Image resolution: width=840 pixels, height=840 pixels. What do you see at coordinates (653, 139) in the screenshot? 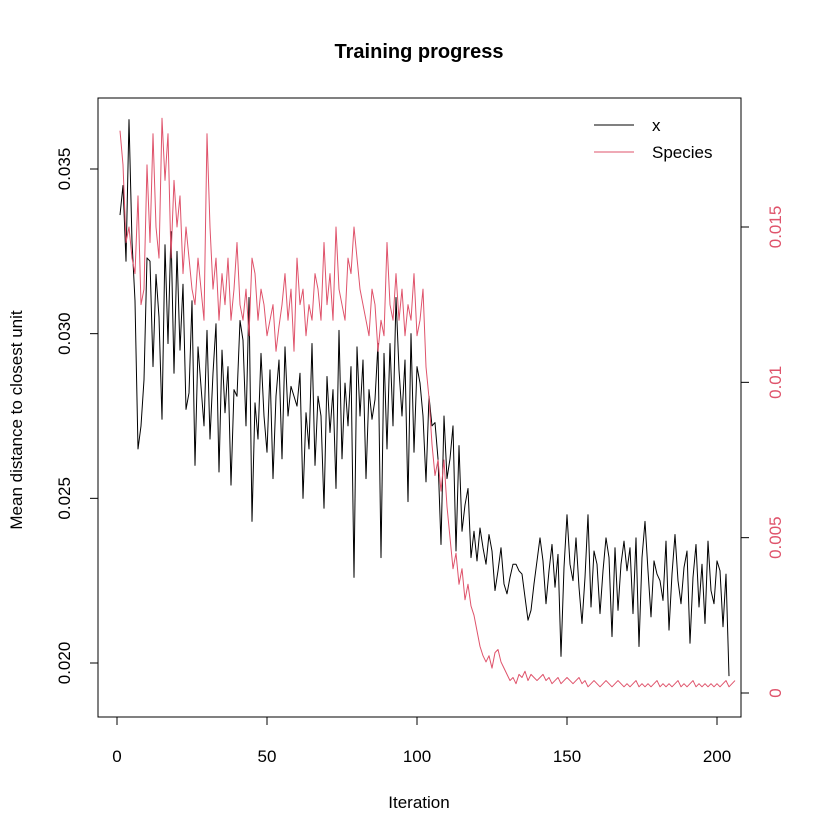
I see `legend: x Species` at bounding box center [653, 139].